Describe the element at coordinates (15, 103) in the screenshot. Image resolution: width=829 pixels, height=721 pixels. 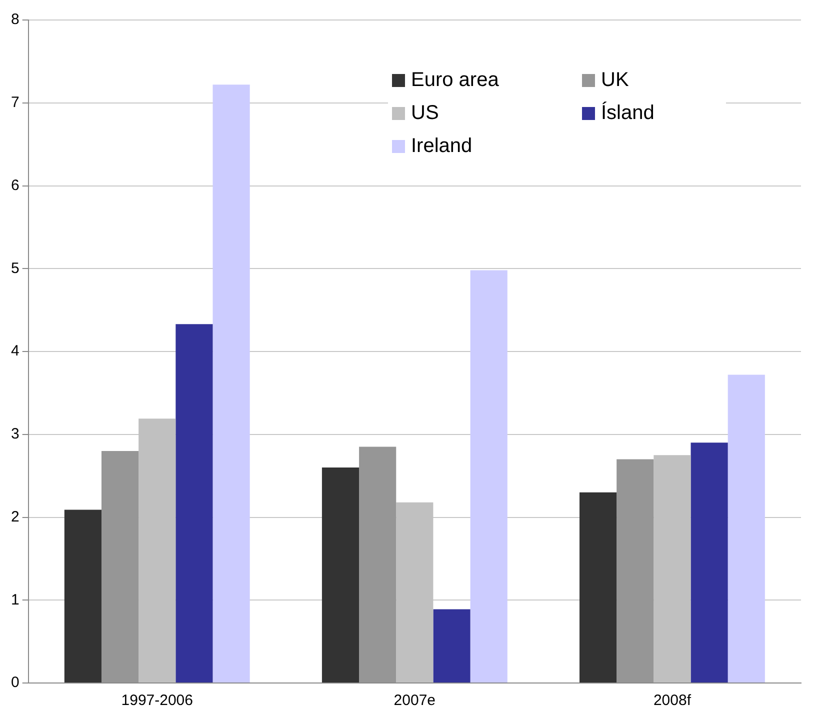
I see `y-tick-label: 7` at that location.